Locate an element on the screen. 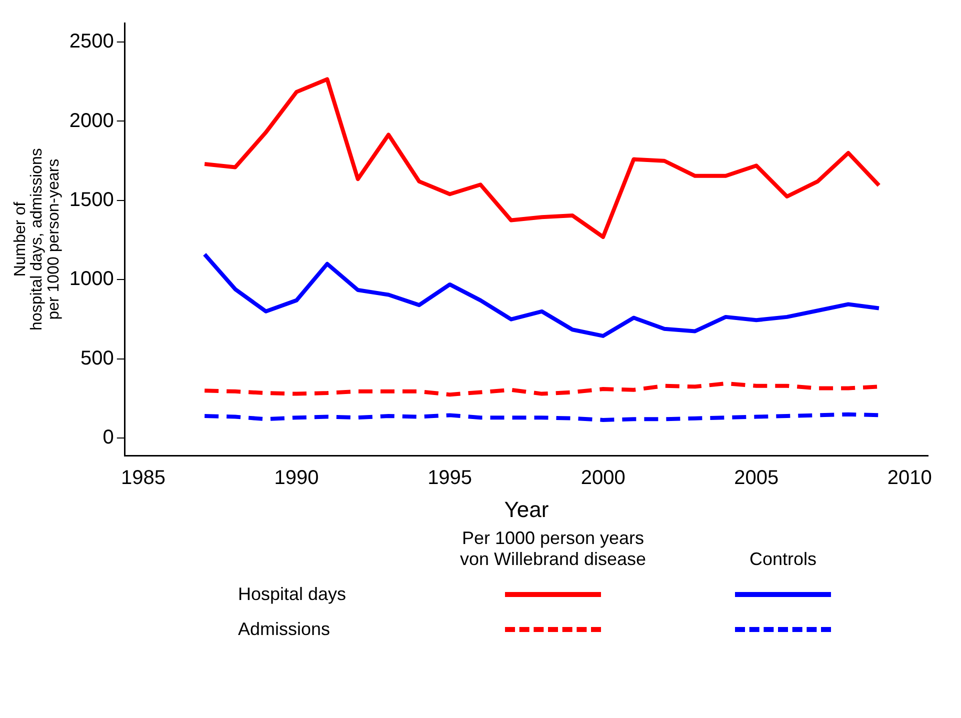  text: von Willebrand disease is located at coordinates (553, 559).